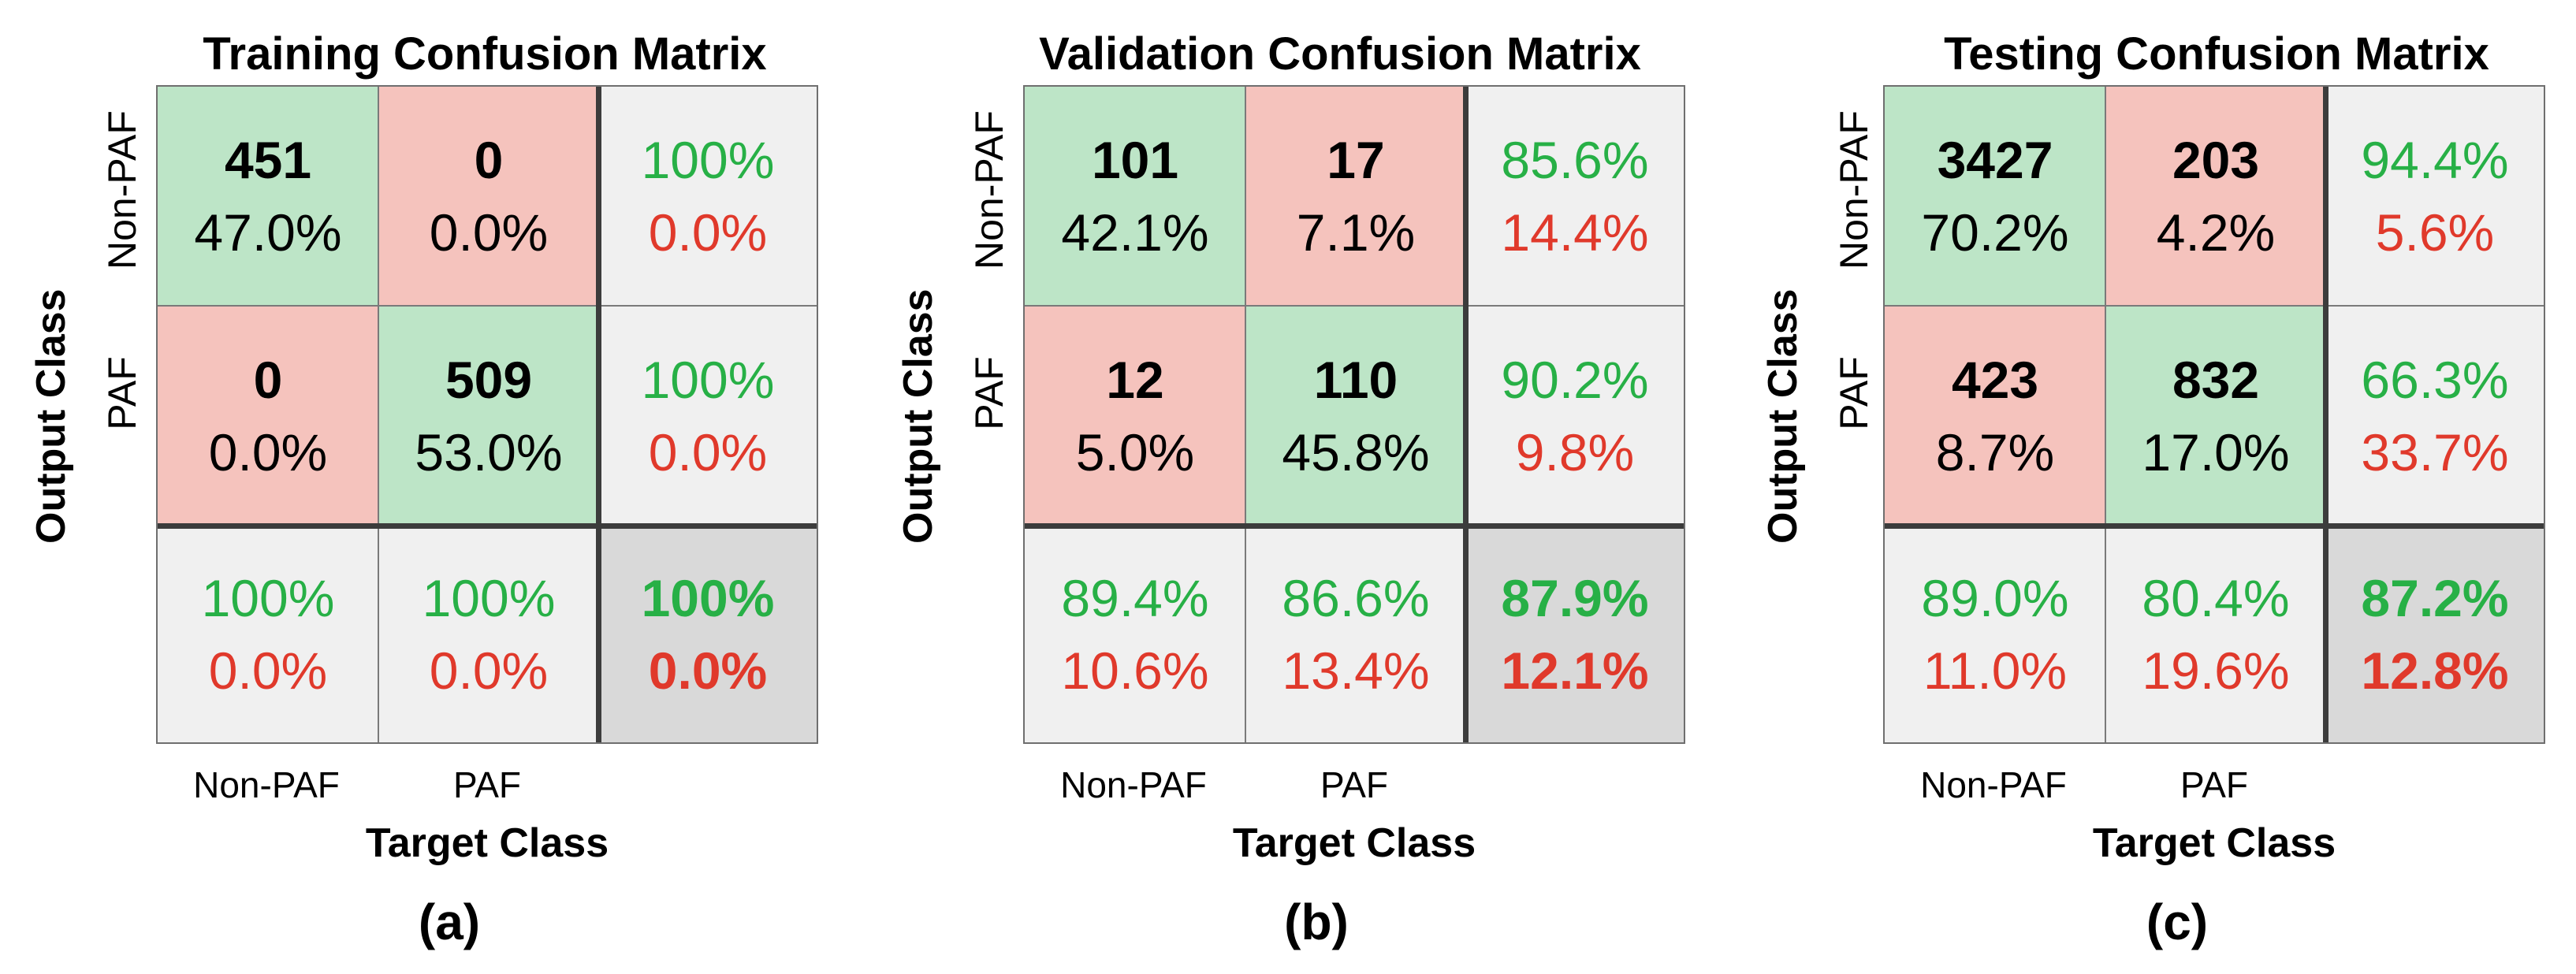 Image resolution: width=2576 pixels, height=974 pixels. What do you see at coordinates (1135, 452) in the screenshot?
I see `cell-percent: 5.0%` at bounding box center [1135, 452].